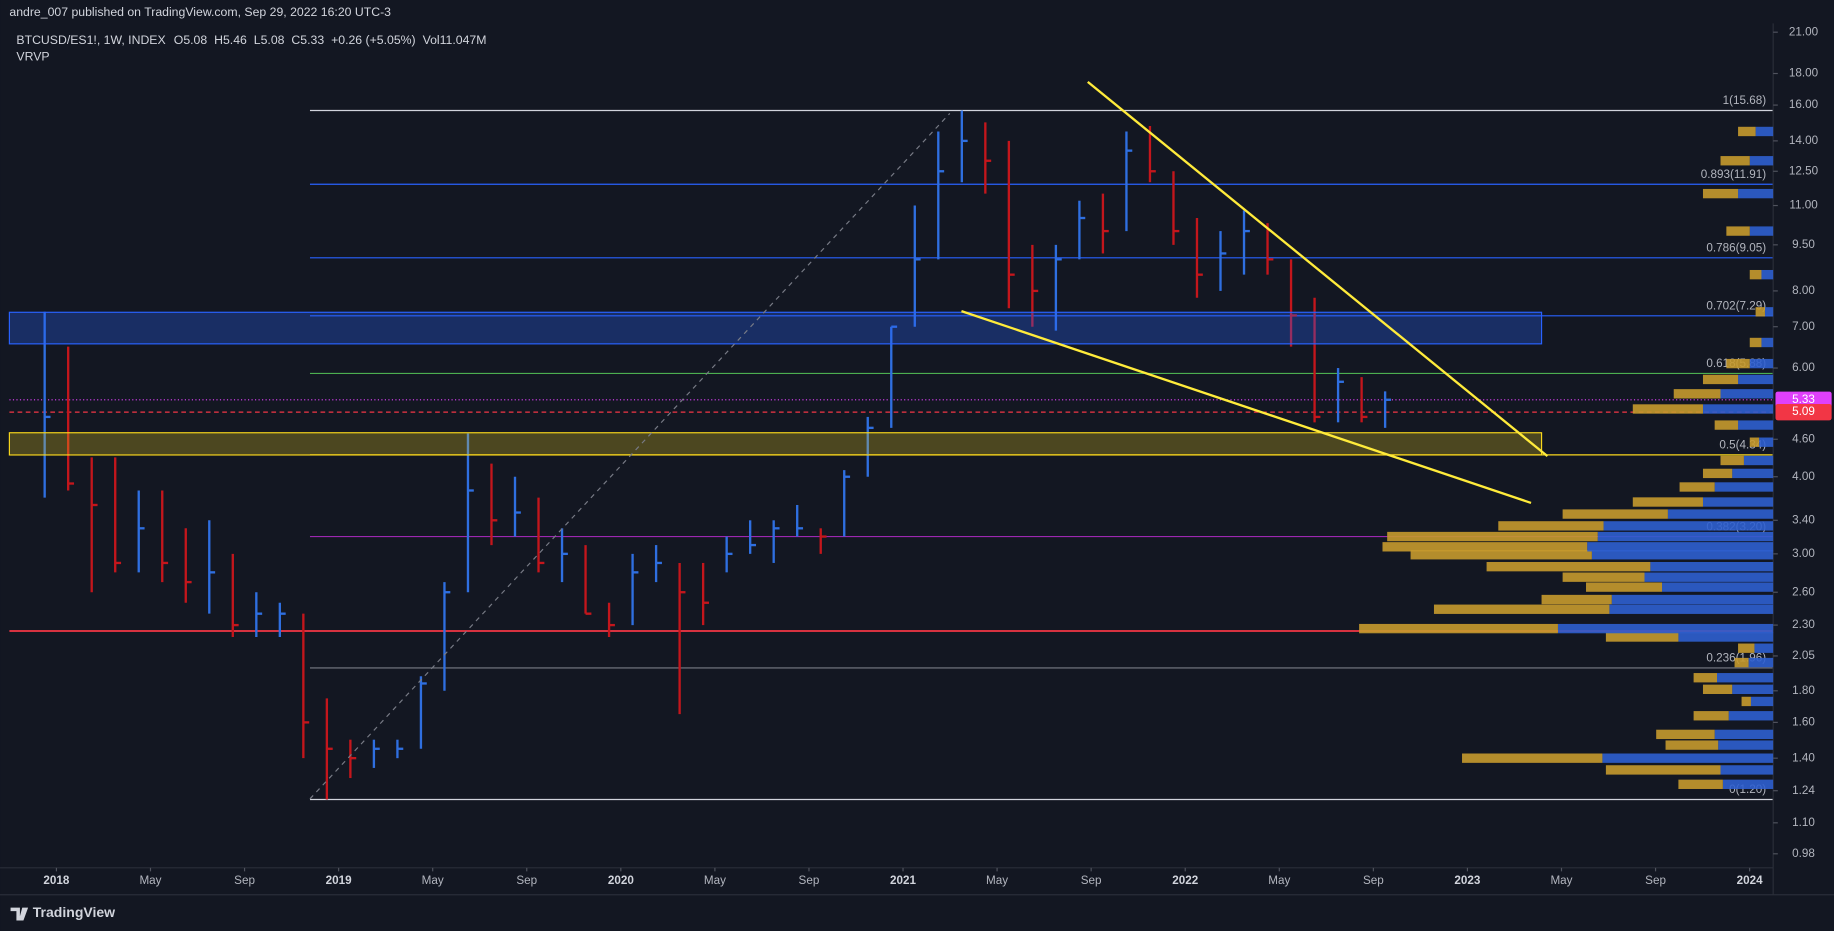 The image size is (1834, 931). Describe the element at coordinates (218, 40) in the screenshot. I see `ohlc-label: H` at that location.